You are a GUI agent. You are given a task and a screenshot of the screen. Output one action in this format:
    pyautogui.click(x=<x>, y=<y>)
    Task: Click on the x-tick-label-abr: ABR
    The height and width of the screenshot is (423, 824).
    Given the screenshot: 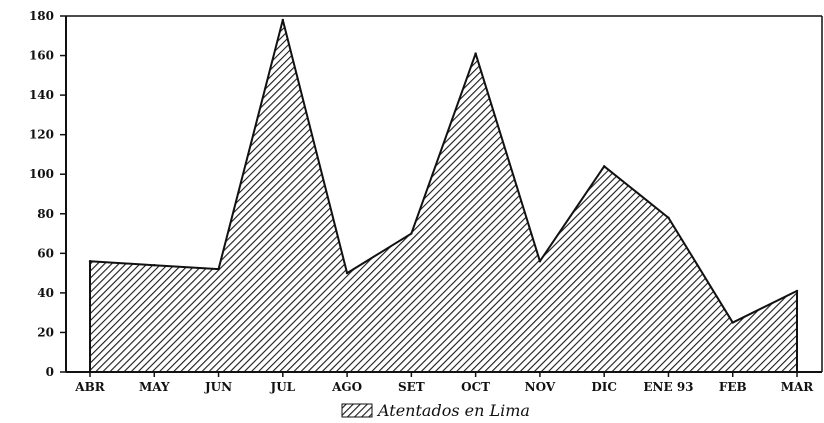 What is the action you would take?
    pyautogui.click(x=89, y=387)
    